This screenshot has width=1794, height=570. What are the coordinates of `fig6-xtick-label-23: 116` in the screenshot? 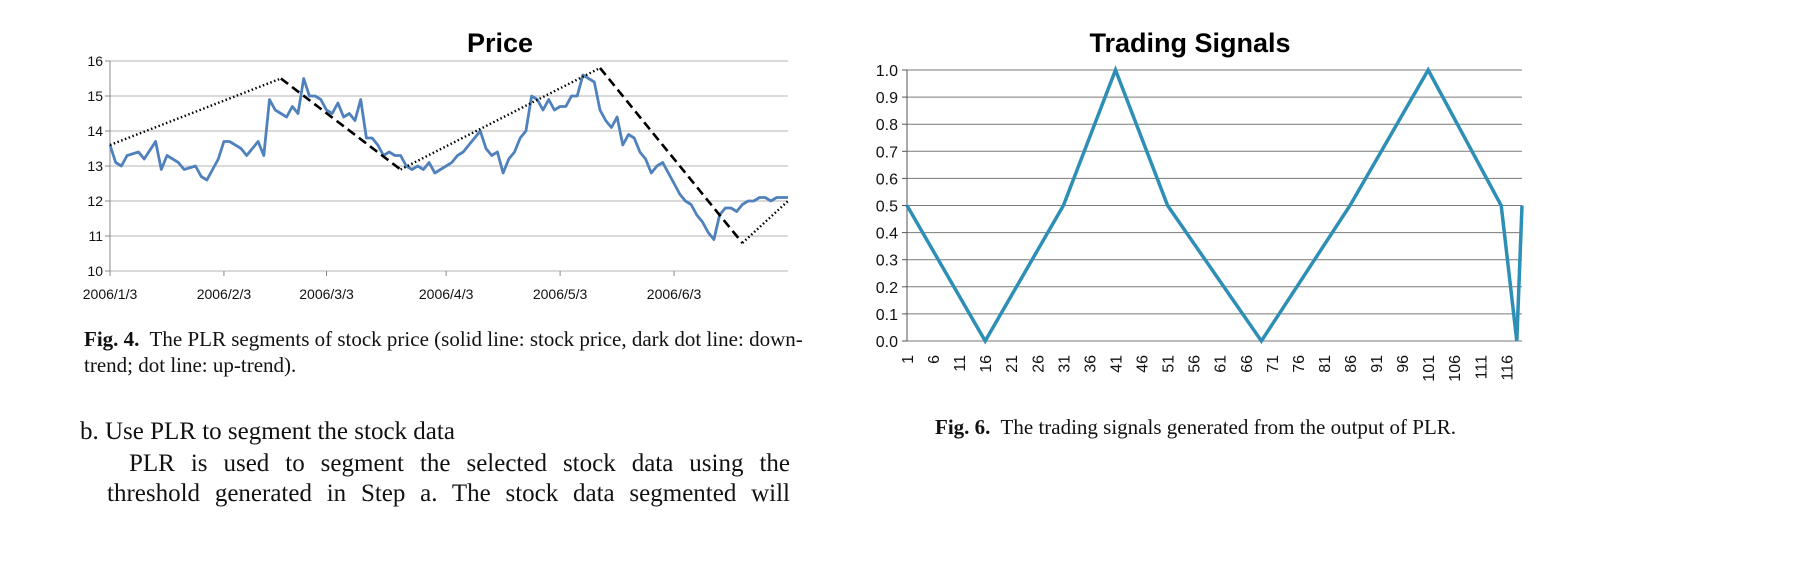 It's located at (1507, 368).